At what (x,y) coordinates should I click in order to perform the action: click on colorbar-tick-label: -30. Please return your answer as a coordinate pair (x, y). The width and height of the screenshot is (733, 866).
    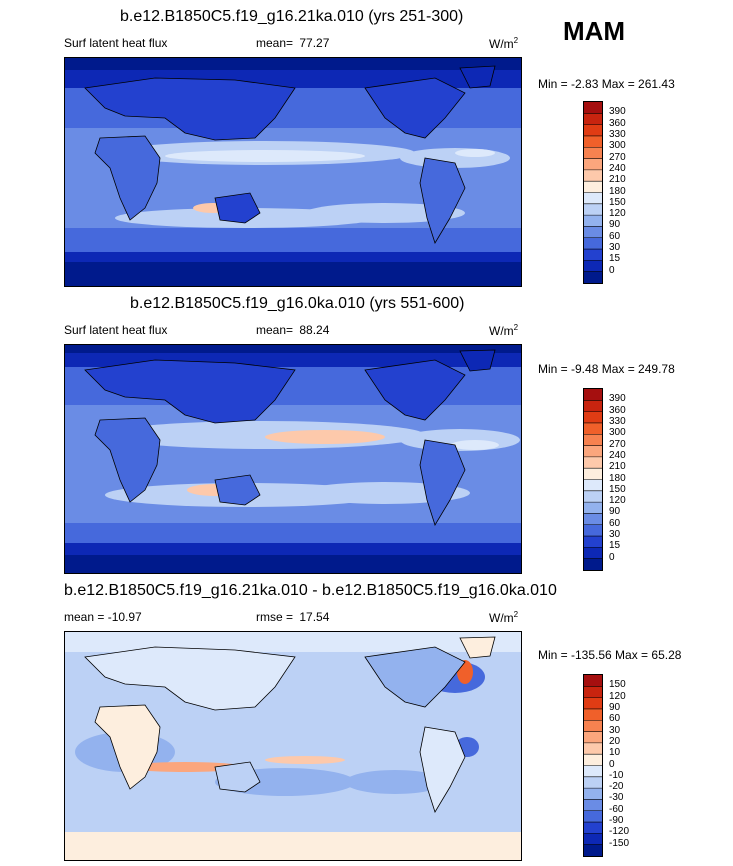
    Looking at the image, I should click on (616, 798).